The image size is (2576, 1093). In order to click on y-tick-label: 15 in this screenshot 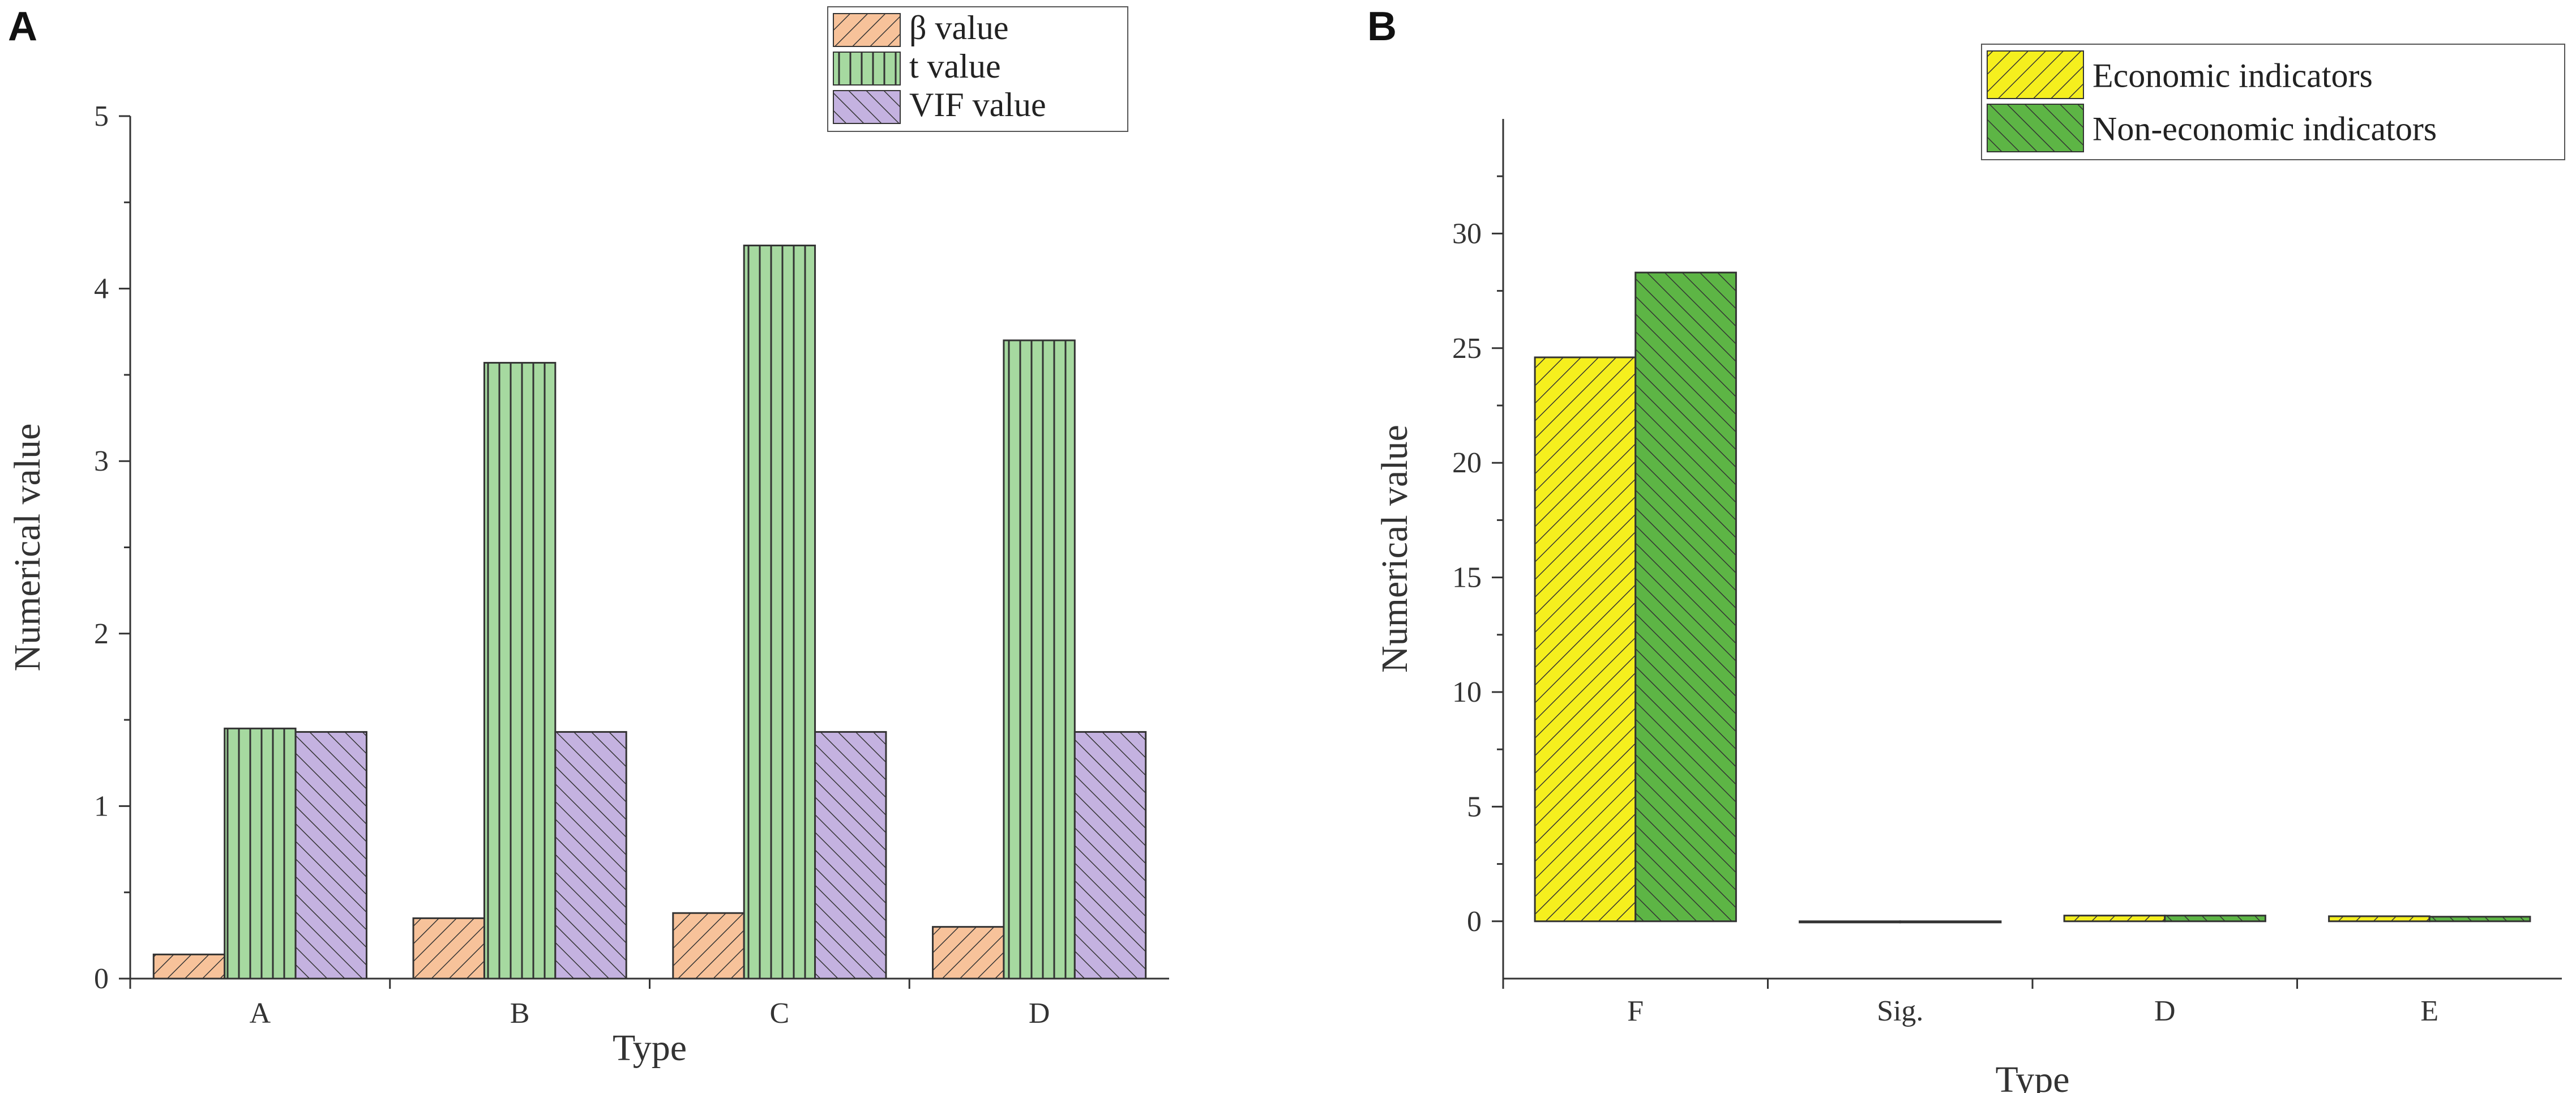, I will do `click(1467, 578)`.